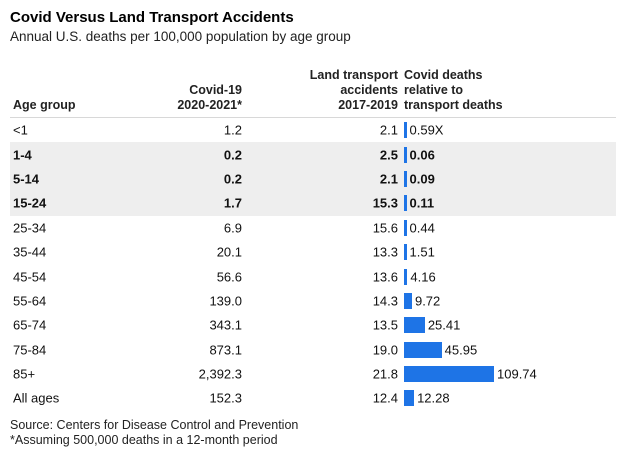 The height and width of the screenshot is (454, 624). I want to click on age-group-cell: 35-44, so click(30, 252).